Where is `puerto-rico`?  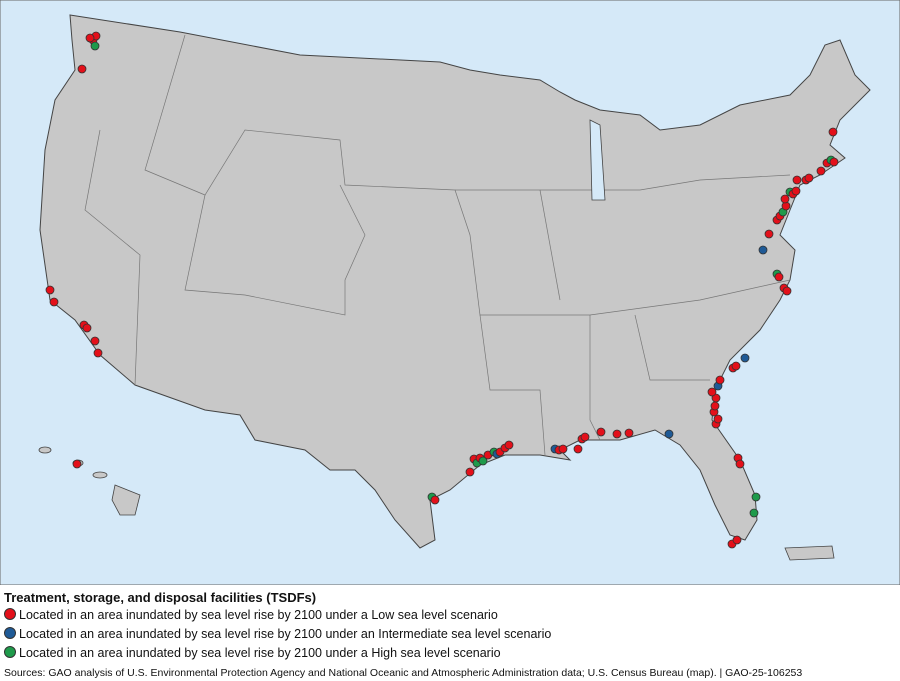 puerto-rico is located at coordinates (809, 553).